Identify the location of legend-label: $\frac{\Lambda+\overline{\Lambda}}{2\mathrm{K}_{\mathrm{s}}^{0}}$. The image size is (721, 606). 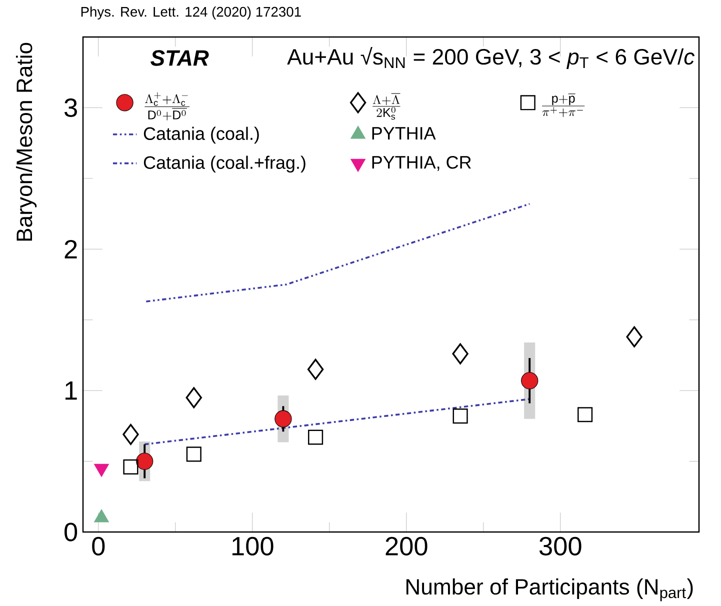
(386, 107).